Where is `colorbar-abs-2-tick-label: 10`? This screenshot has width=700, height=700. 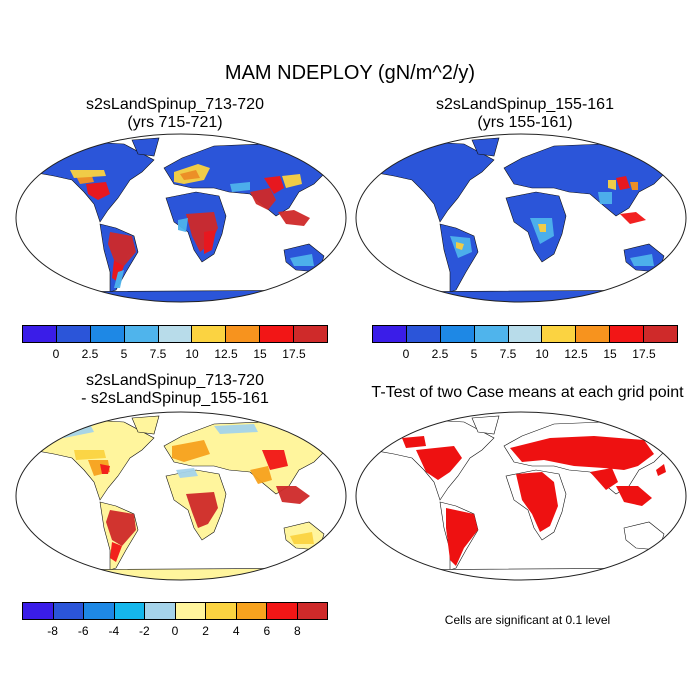 colorbar-abs-2-tick-label: 10 is located at coordinates (542, 354).